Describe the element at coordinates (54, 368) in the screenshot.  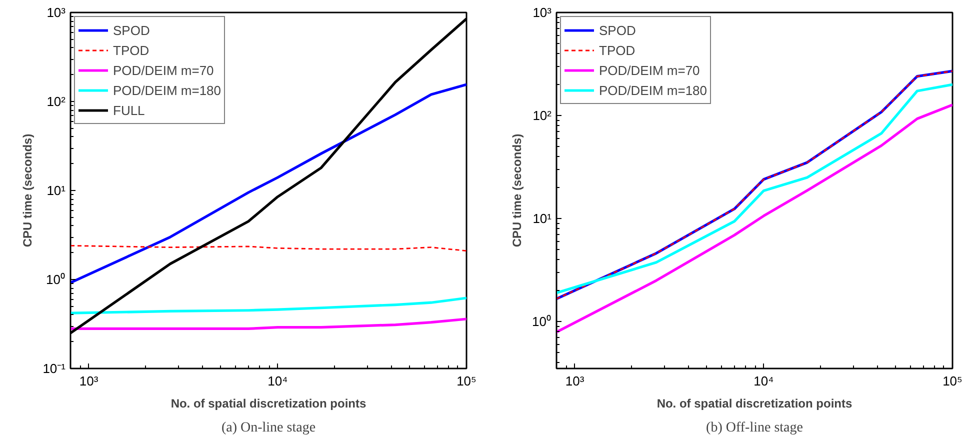
I see `y-tick-label: 10⁻¹` at that location.